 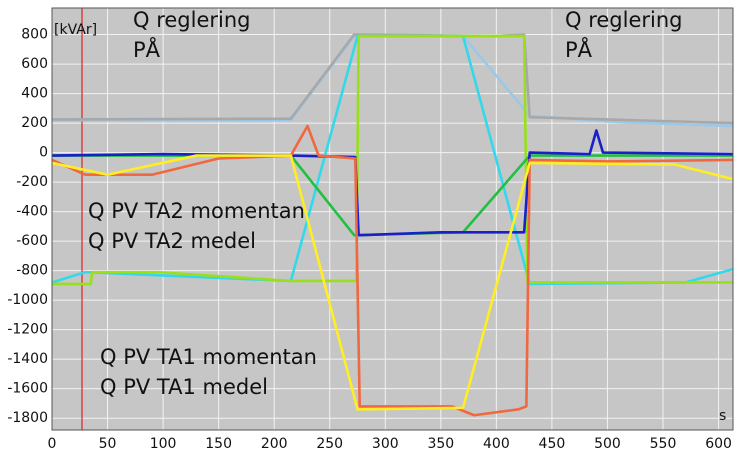 What do you see at coordinates (274, 444) in the screenshot?
I see `x-tick-label: 200` at bounding box center [274, 444].